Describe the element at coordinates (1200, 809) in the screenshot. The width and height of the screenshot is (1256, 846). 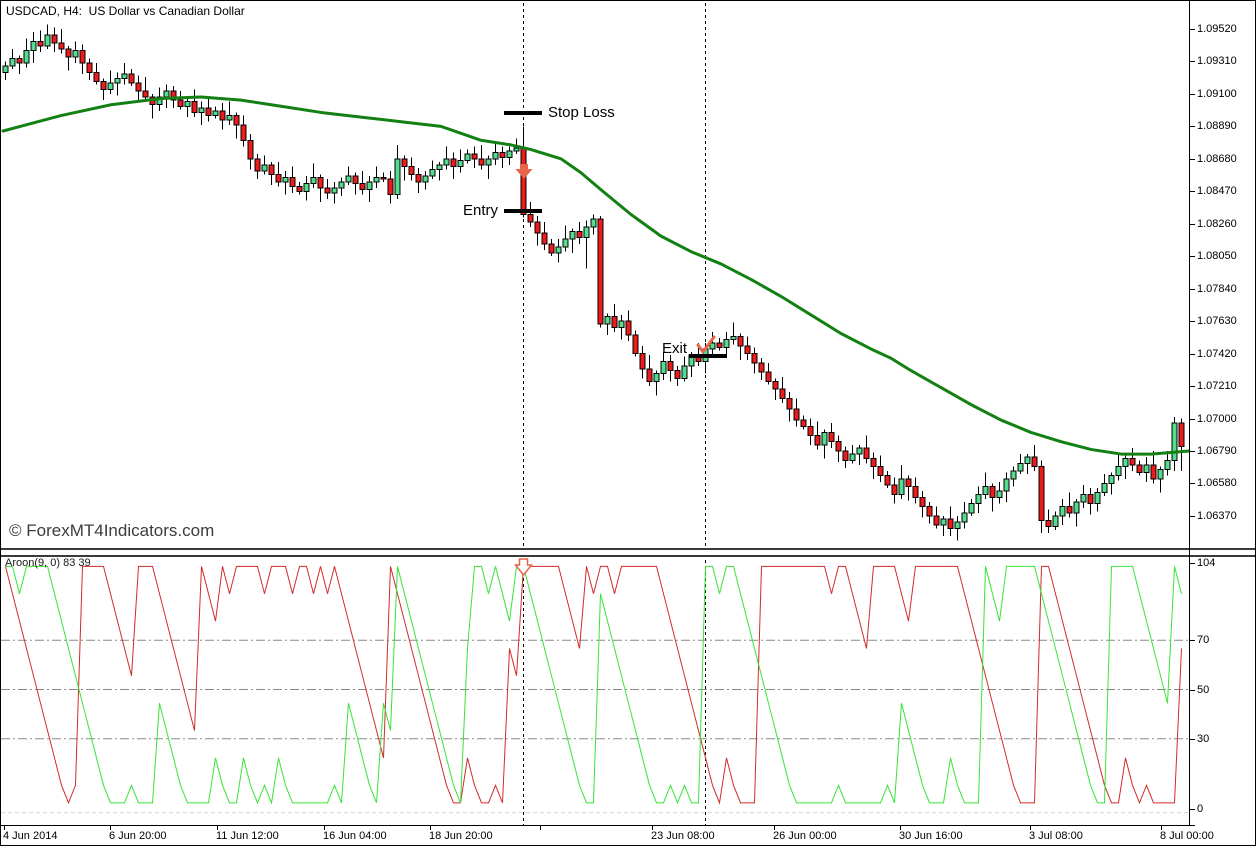
I see `indicator-axis-label: 0` at that location.